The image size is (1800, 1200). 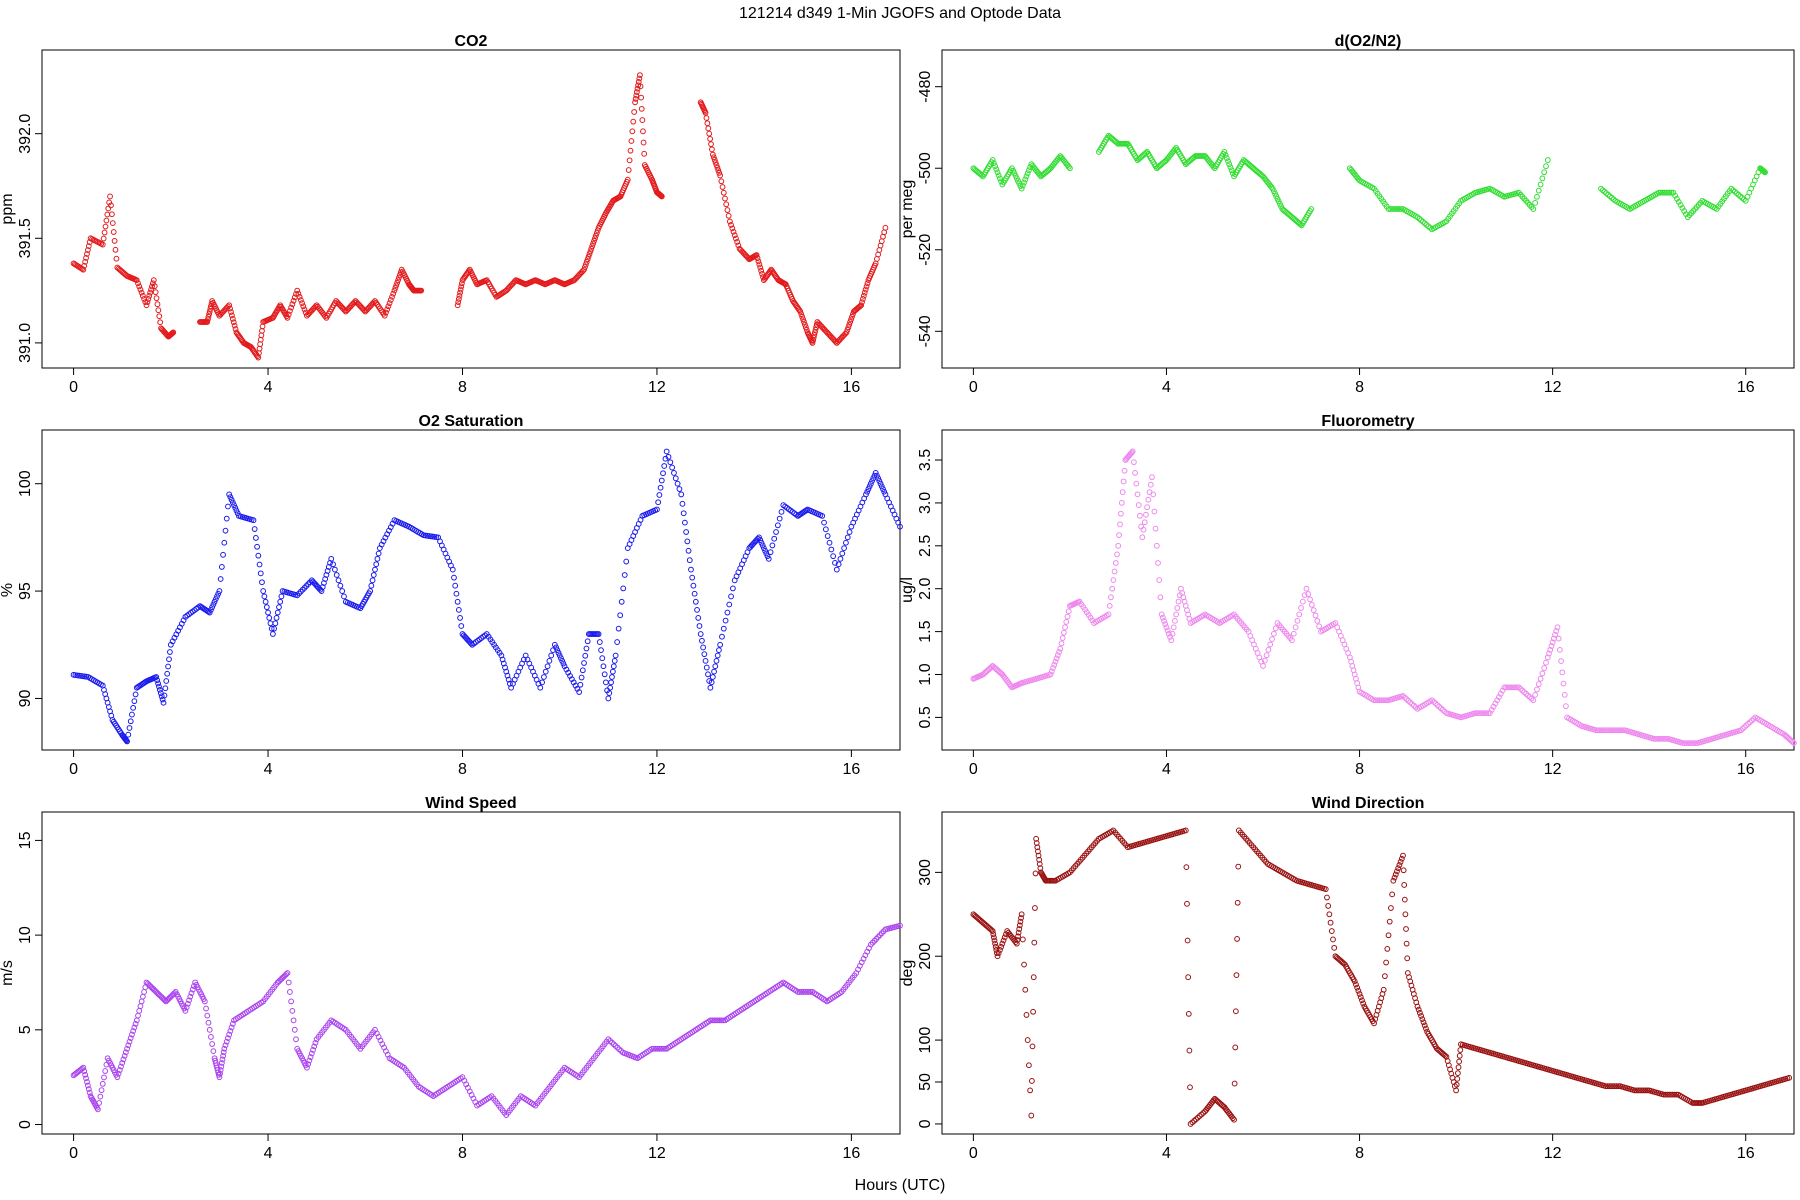 I want to click on x-tick-label: 4, so click(x=1166, y=387).